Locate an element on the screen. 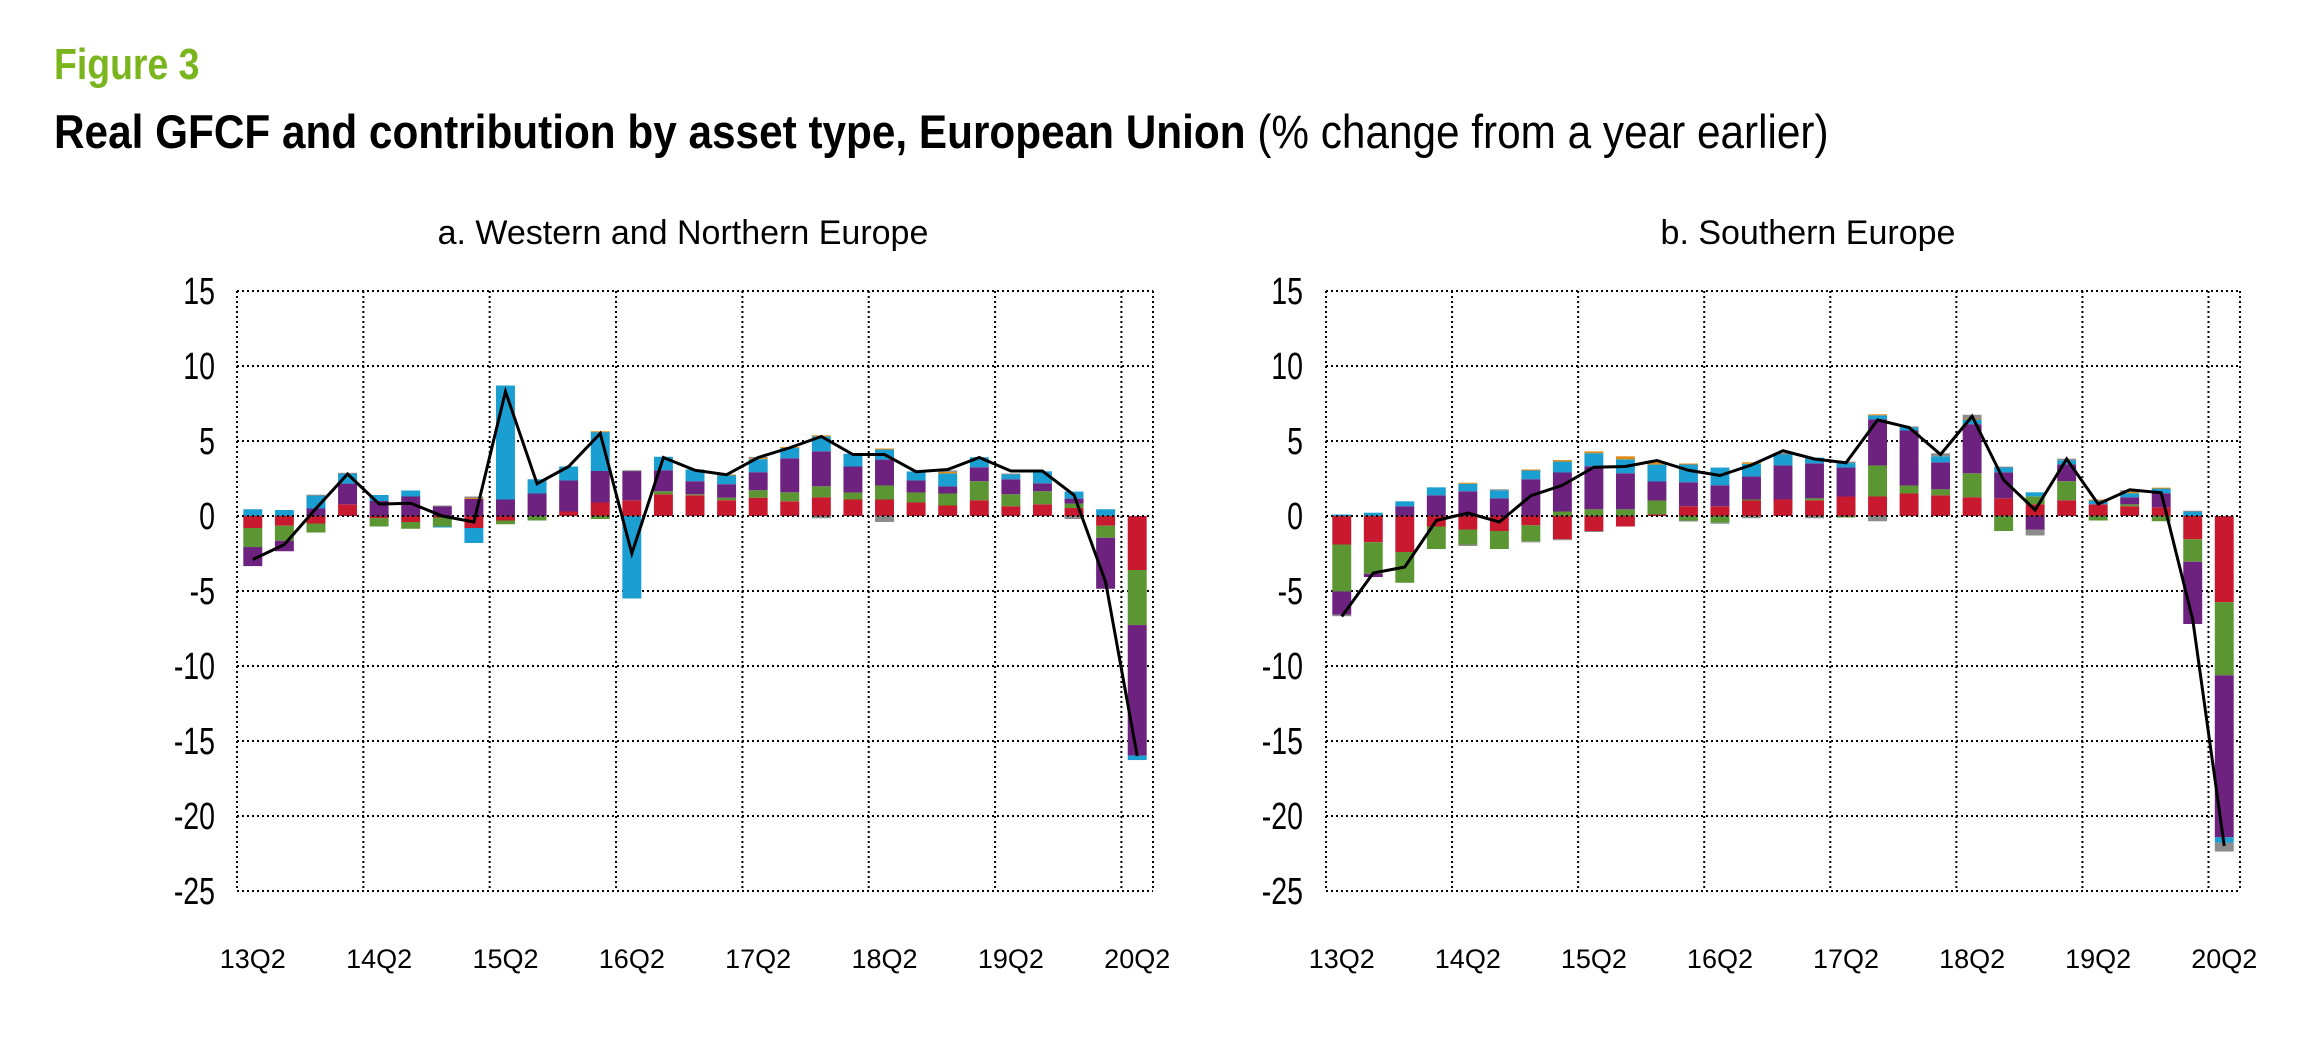  x-tick-label: 20Q2 is located at coordinates (1137, 959).